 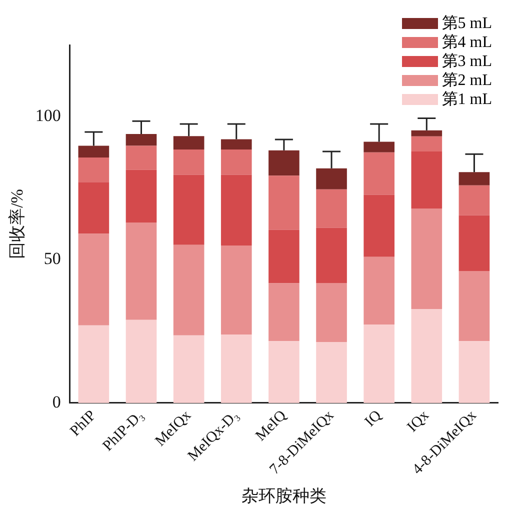 I want to click on y-tick-label: 100, so click(x=48, y=116).